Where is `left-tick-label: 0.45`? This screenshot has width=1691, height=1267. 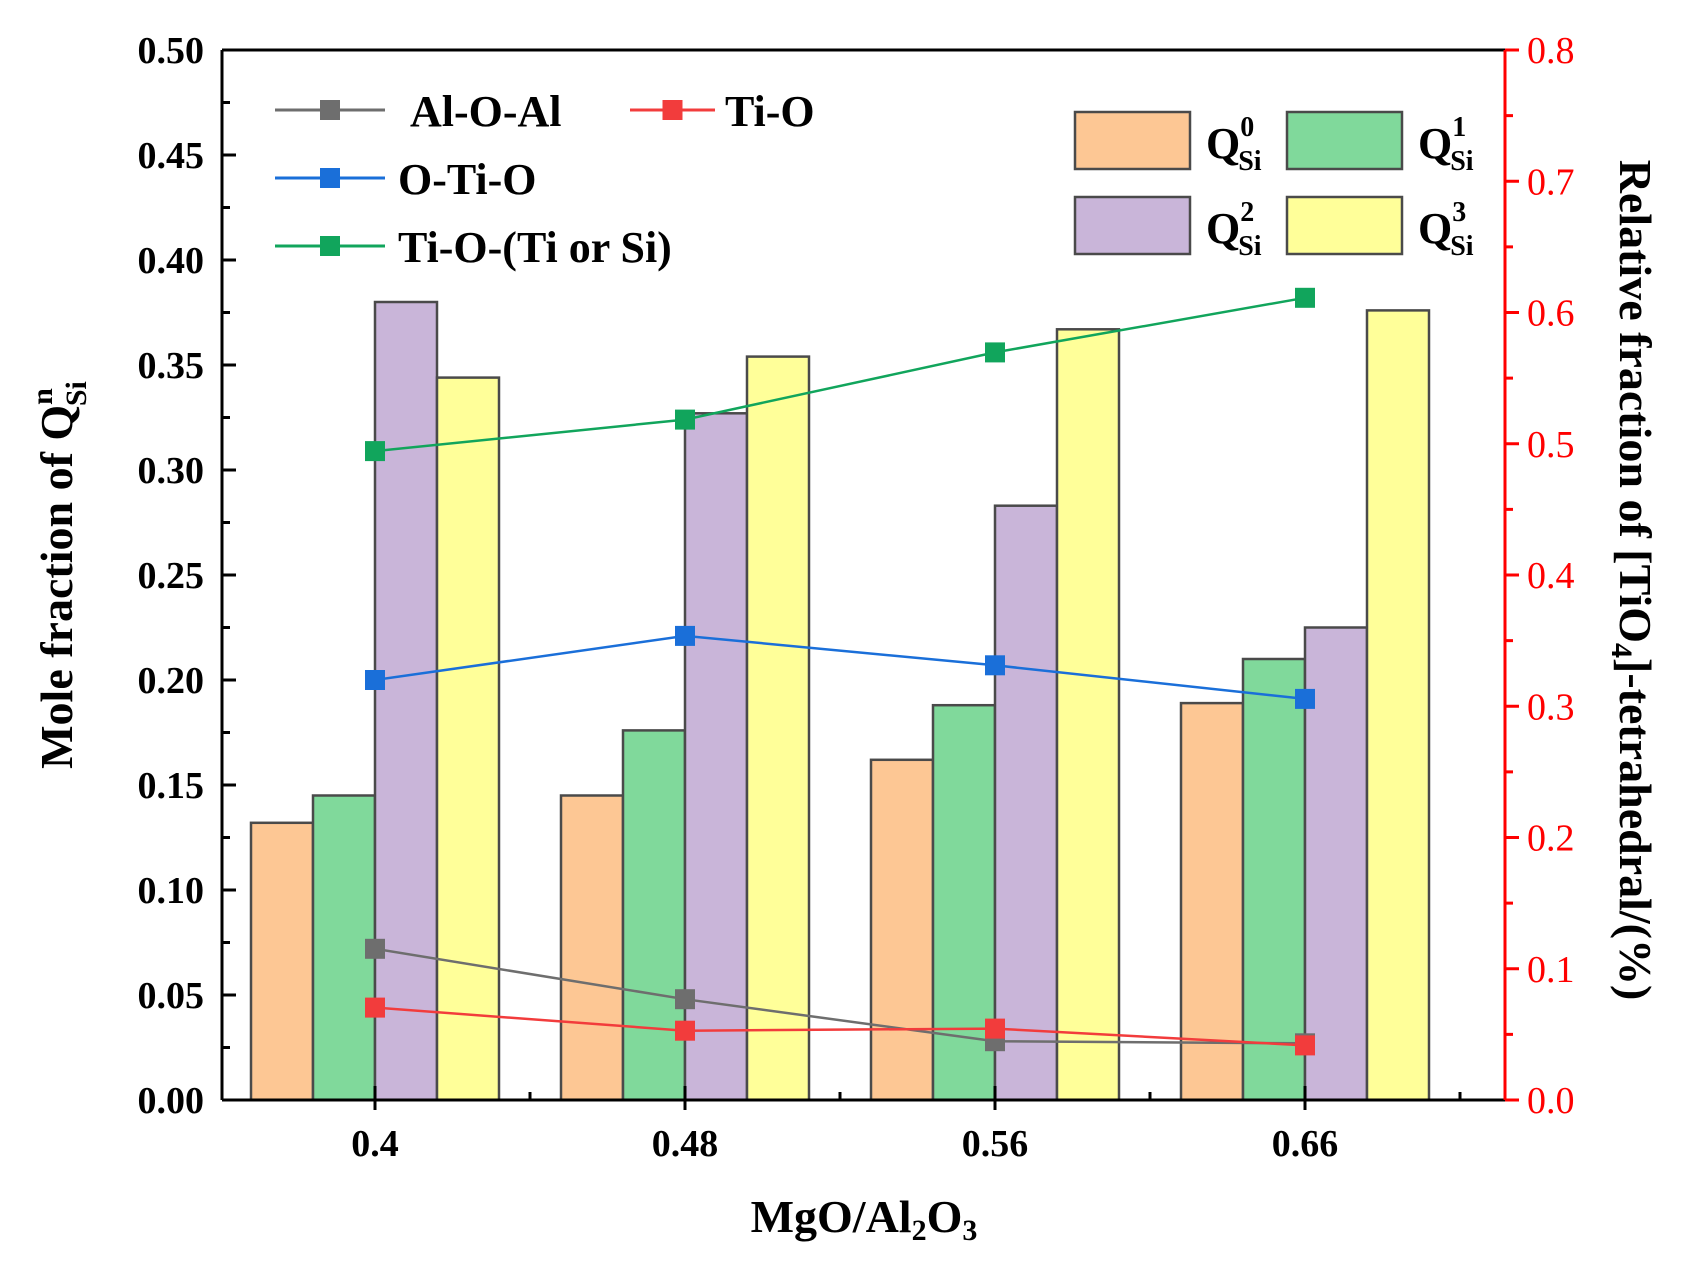
left-tick-label: 0.45 is located at coordinates (171, 156).